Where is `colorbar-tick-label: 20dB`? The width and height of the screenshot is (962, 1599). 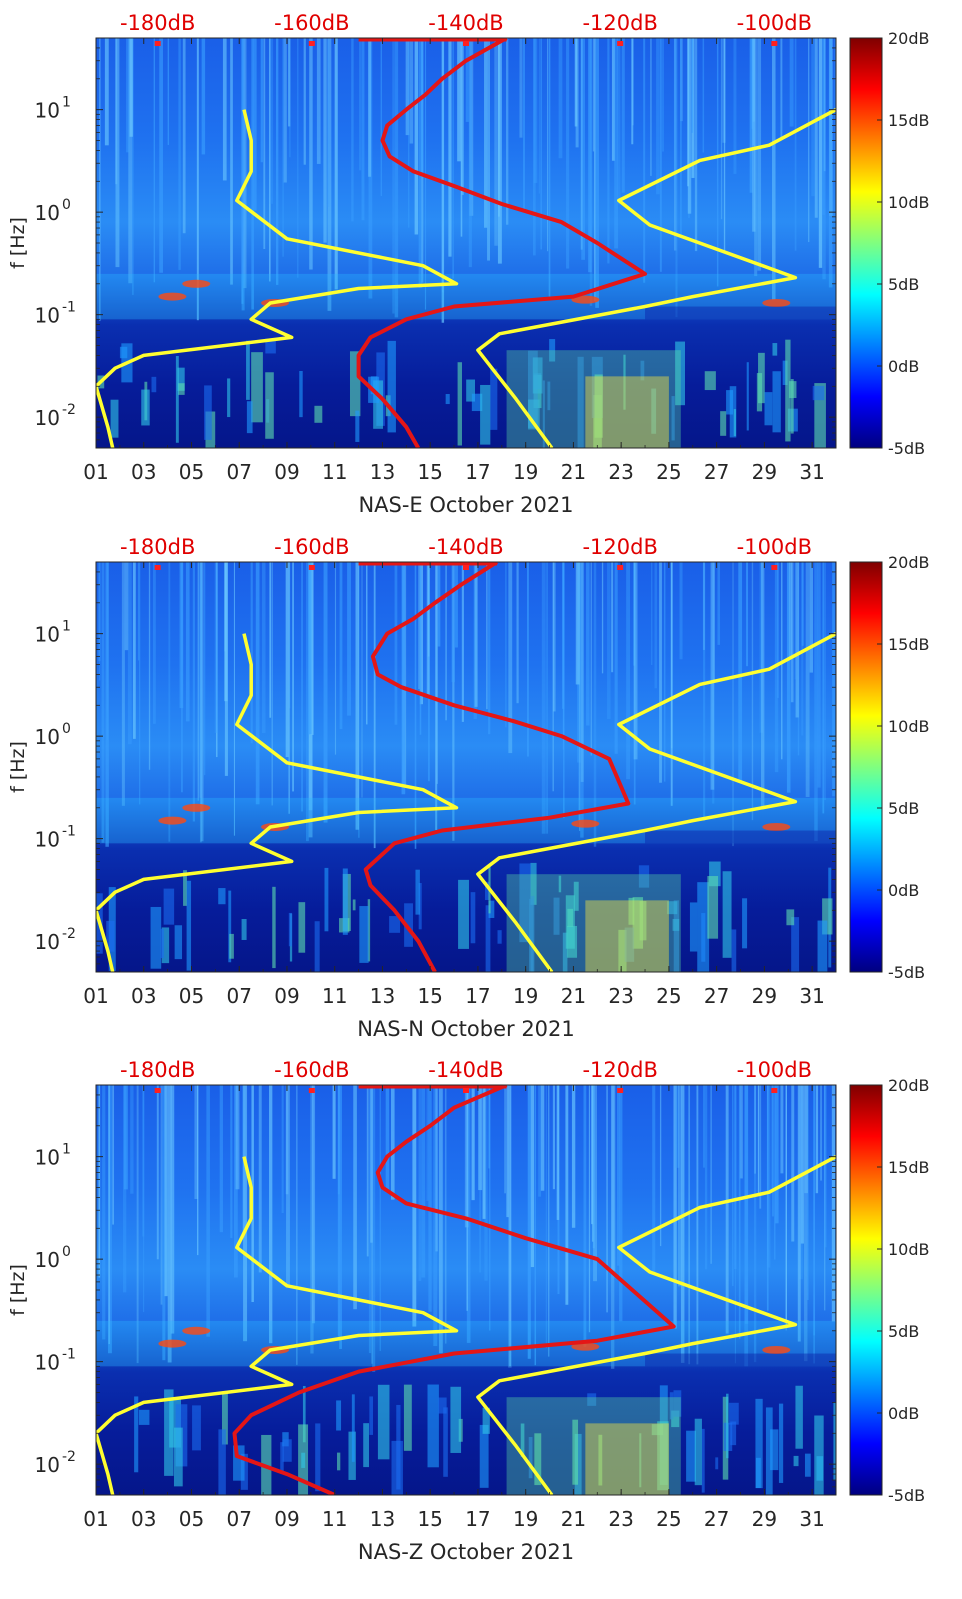
colorbar-tick-label: 20dB is located at coordinates (909, 1085).